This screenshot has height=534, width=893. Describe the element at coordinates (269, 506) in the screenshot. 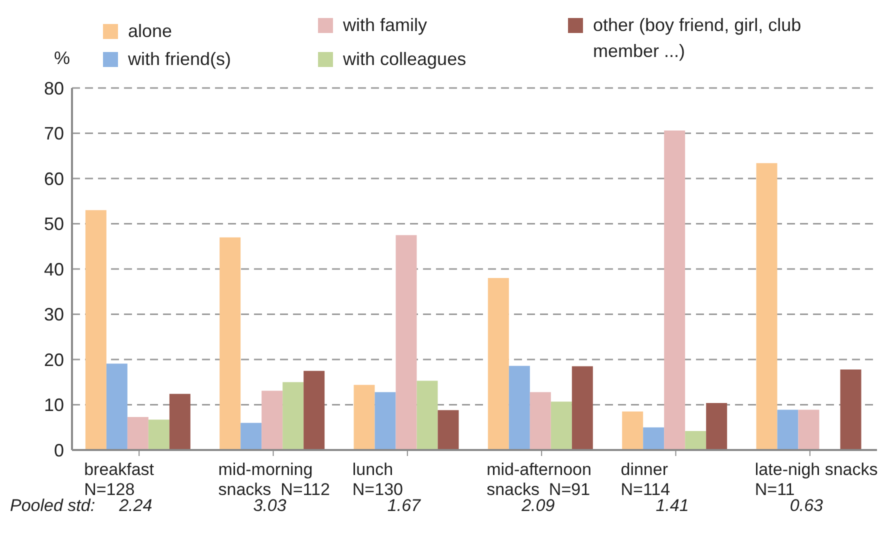

I see `text: 3.03` at that location.